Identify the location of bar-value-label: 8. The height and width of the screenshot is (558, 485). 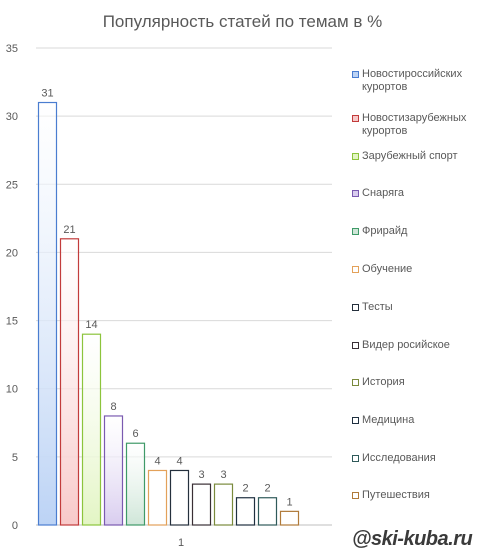
(113, 407).